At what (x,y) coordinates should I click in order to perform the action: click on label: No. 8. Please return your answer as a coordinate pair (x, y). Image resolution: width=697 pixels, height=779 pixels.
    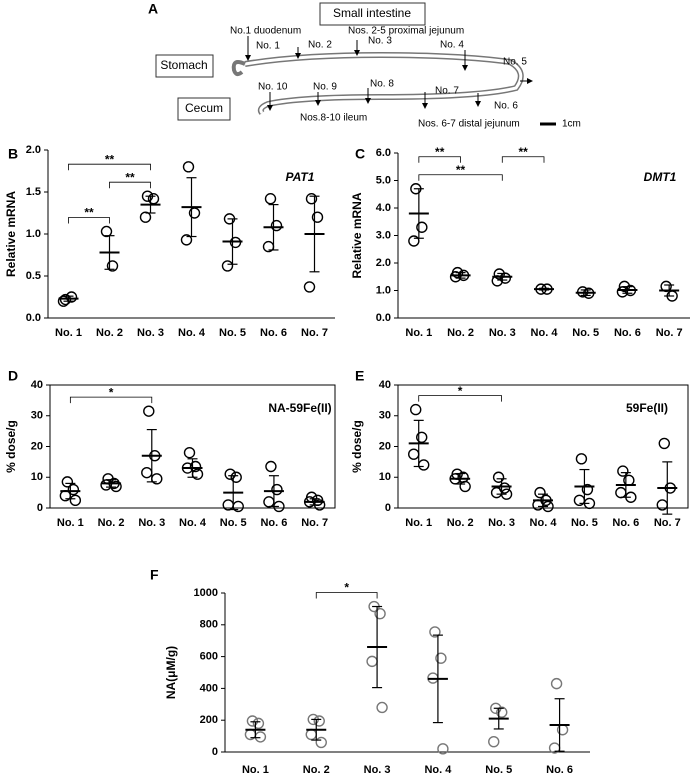
    Looking at the image, I should click on (382, 84).